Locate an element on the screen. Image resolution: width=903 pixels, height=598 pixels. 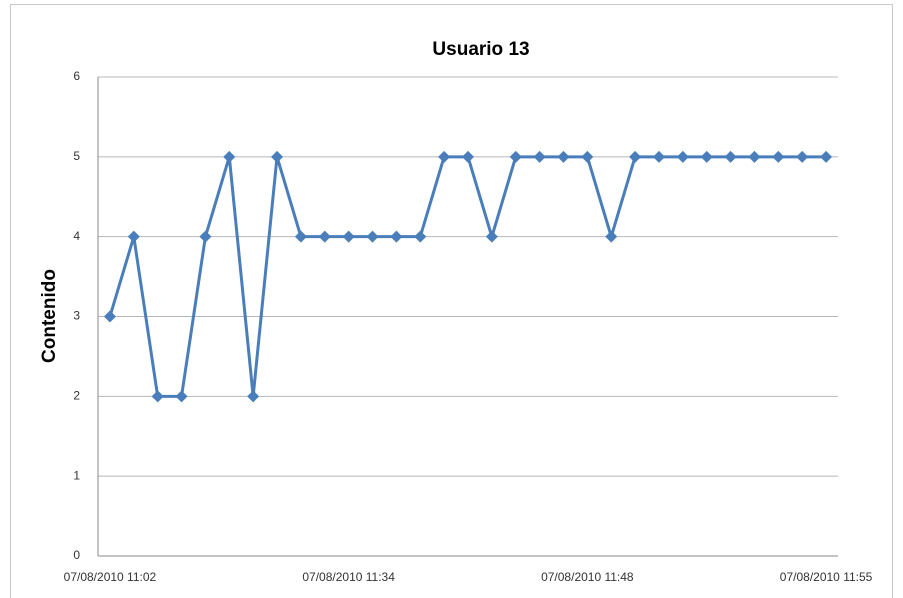
y-tick-label: 1 is located at coordinates (76, 475).